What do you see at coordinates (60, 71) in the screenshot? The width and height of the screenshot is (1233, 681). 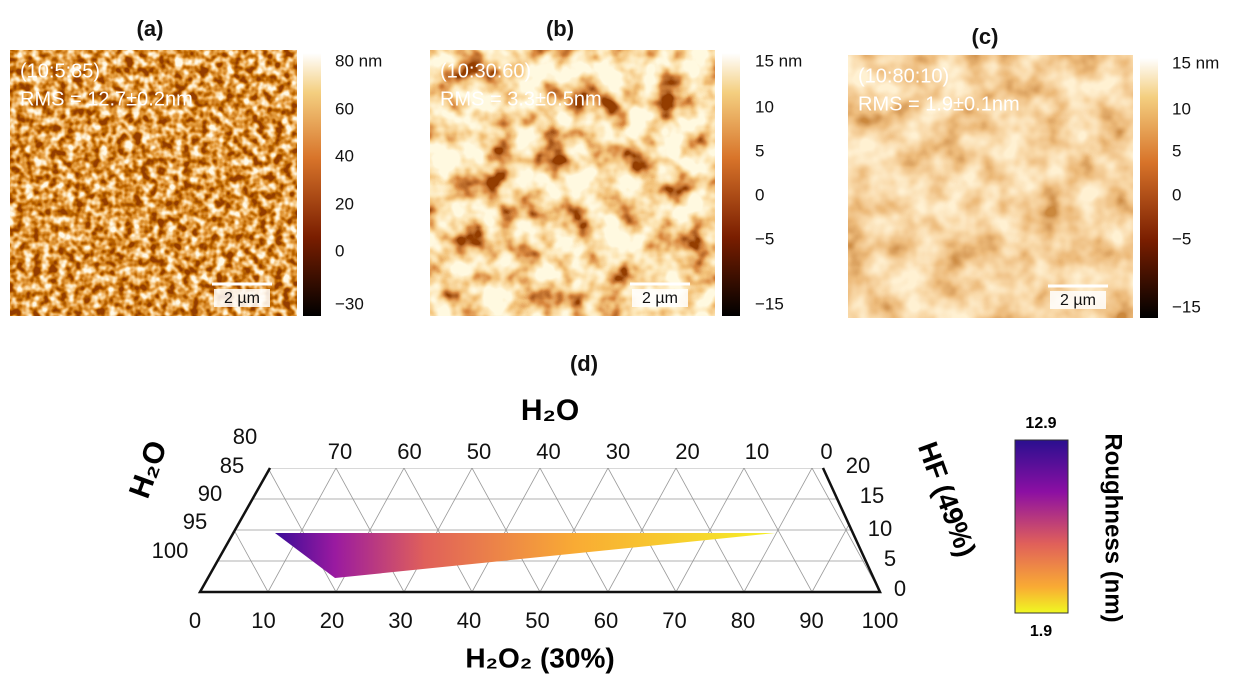 I see `composition: (10:5:85)` at bounding box center [60, 71].